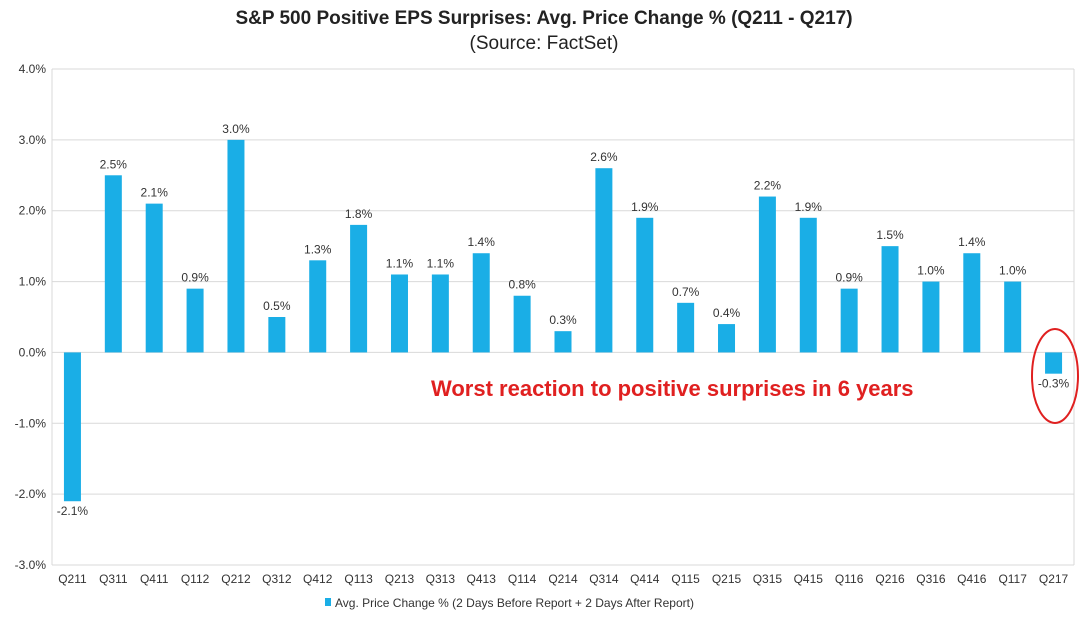 The width and height of the screenshot is (1088, 621). What do you see at coordinates (604, 157) in the screenshot?
I see `data-label: 2.6%` at bounding box center [604, 157].